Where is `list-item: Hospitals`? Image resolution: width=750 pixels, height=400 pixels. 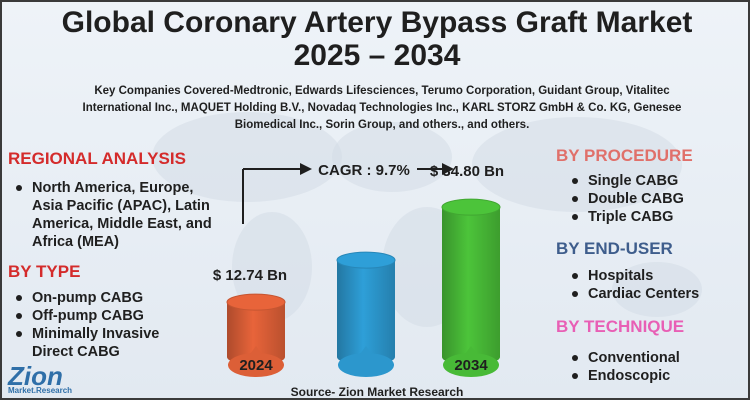
list-item: Hospitals is located at coordinates (656, 276).